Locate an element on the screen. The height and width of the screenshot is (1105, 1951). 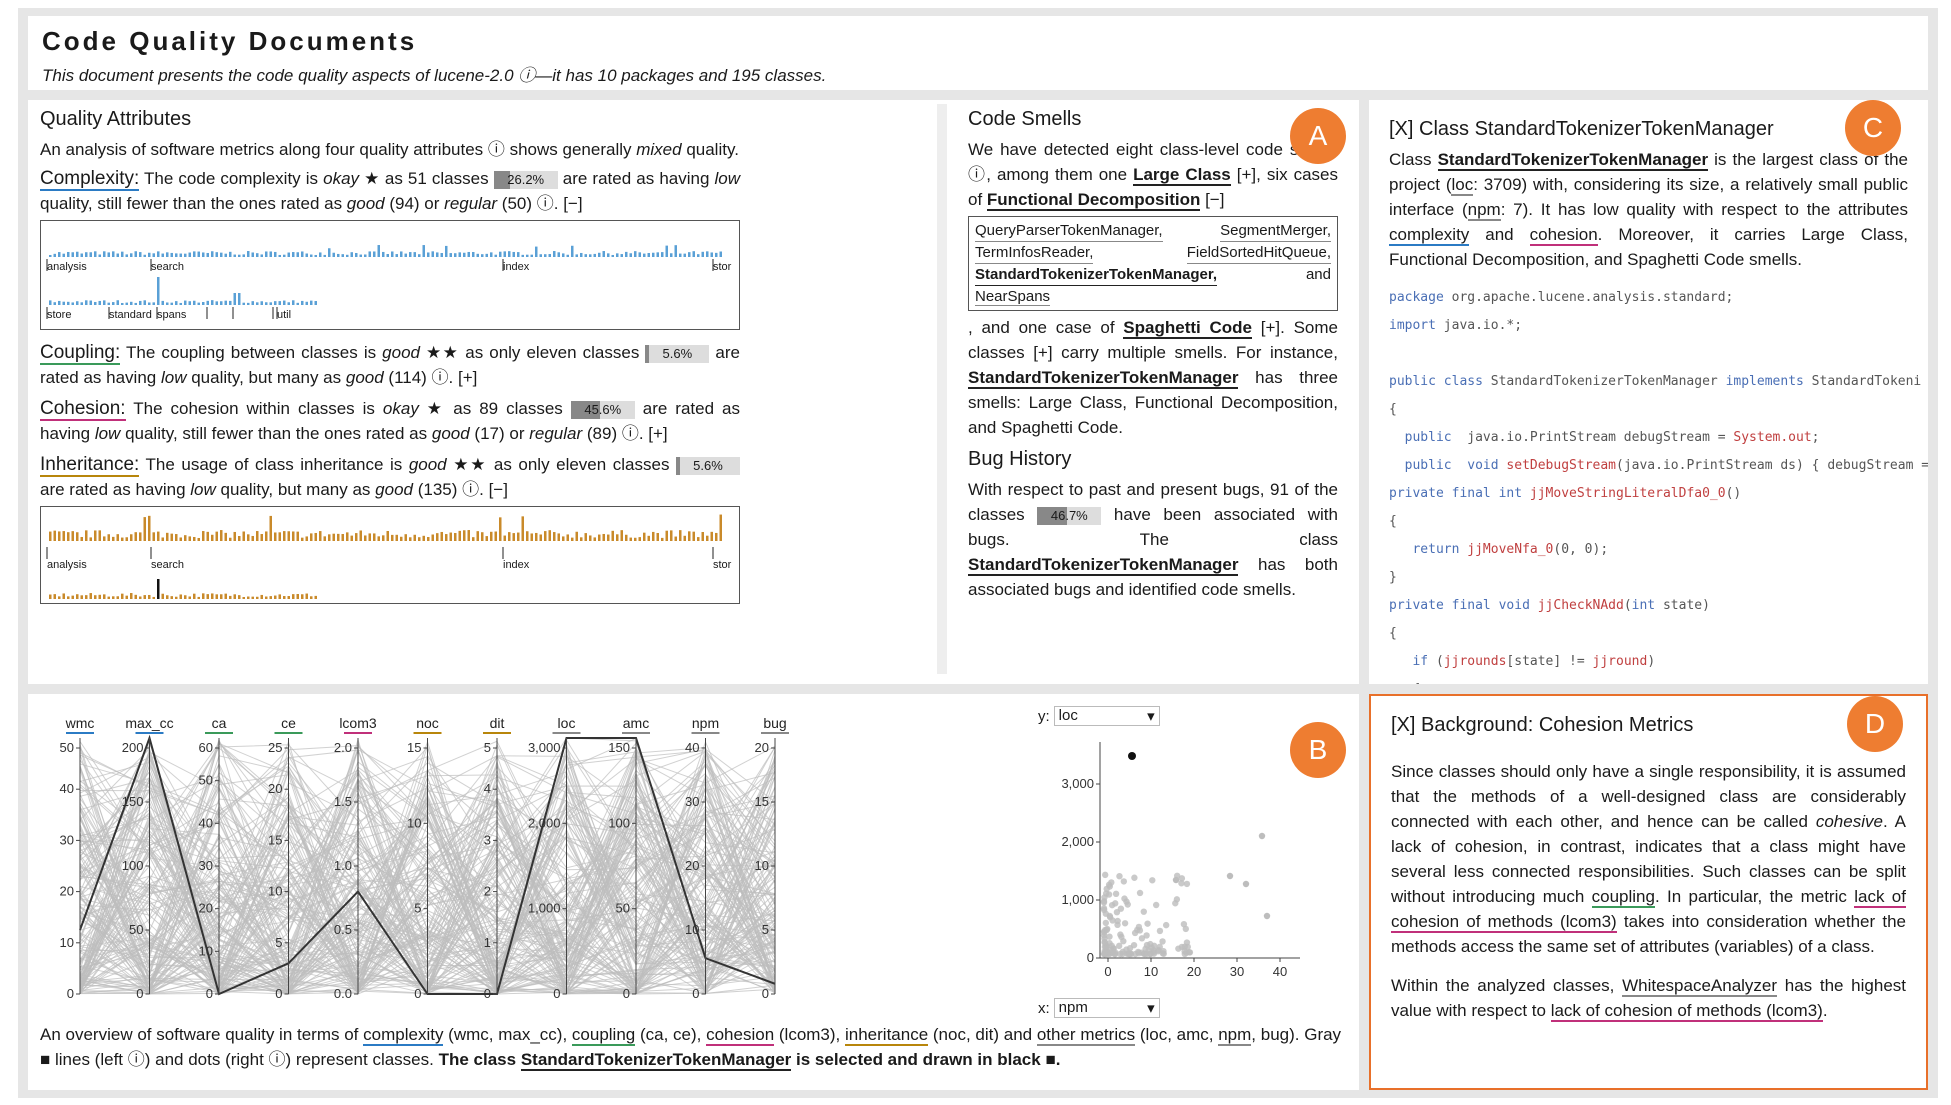
page-title: Code Quality Documents is located at coordinates (230, 41).